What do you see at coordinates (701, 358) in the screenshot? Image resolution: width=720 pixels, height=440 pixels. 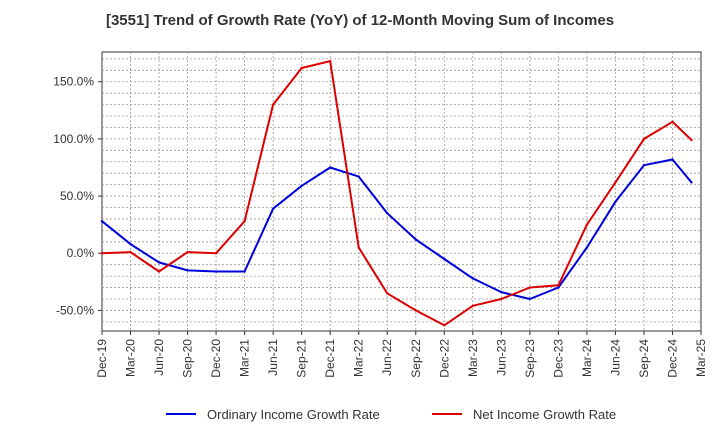 I see `x-tick-label: Mar-25` at bounding box center [701, 358].